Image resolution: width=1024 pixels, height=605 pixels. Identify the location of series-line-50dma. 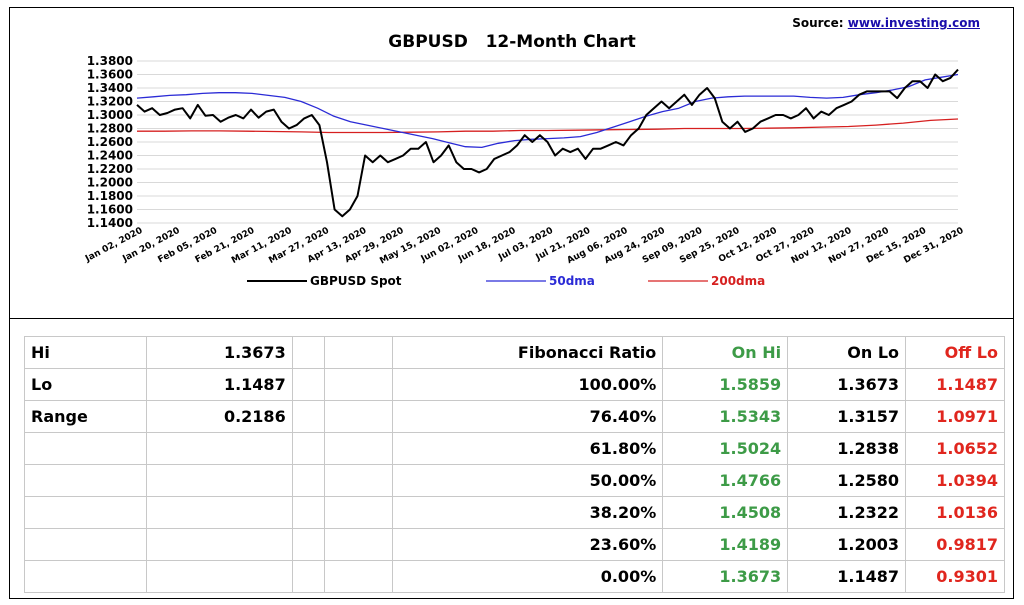
(547, 111).